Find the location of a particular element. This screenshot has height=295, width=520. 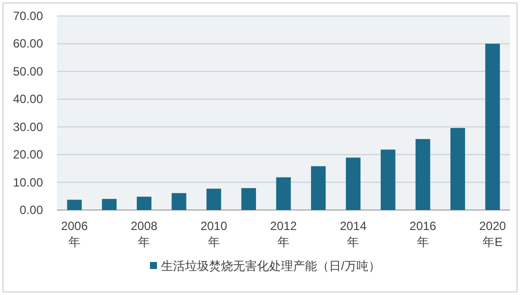

x-tick-label: 2014年 is located at coordinates (353, 234).